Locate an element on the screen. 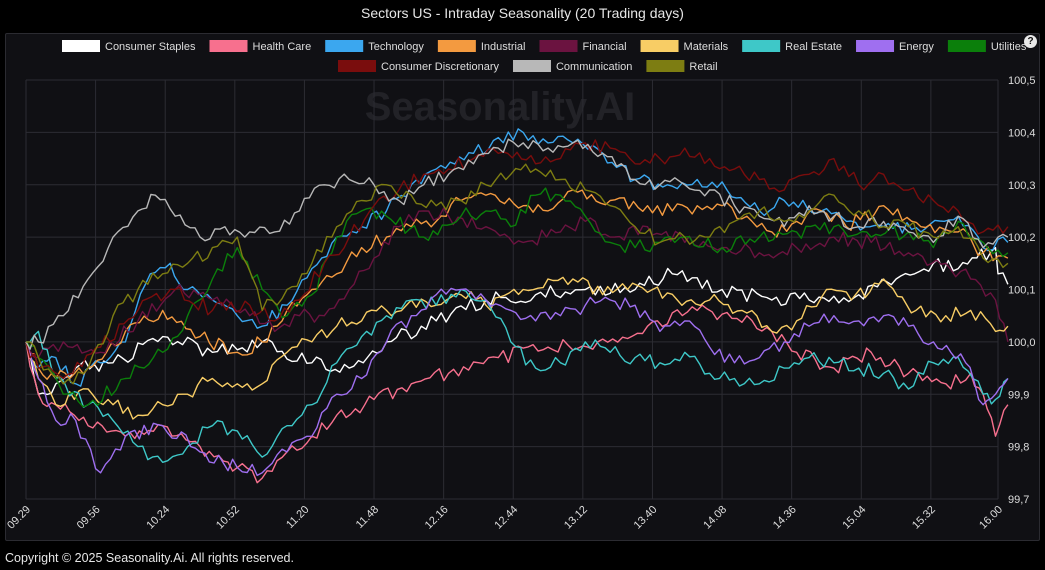 This screenshot has height=570, width=1045. x-tick-label: 13.40 is located at coordinates (646, 518).